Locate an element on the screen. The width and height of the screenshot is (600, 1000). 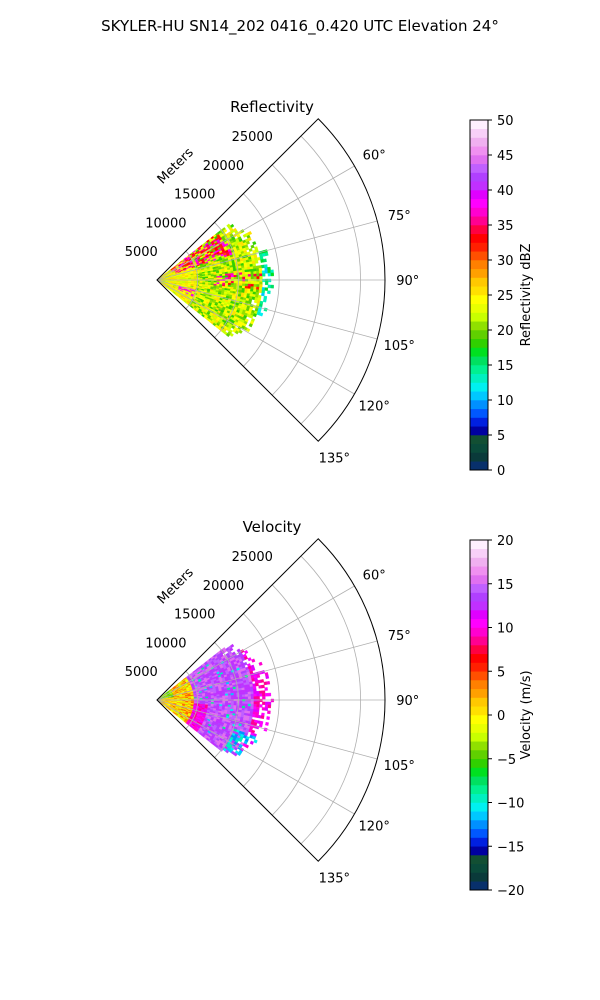
chart-title: Reflectivity is located at coordinates (272, 107).